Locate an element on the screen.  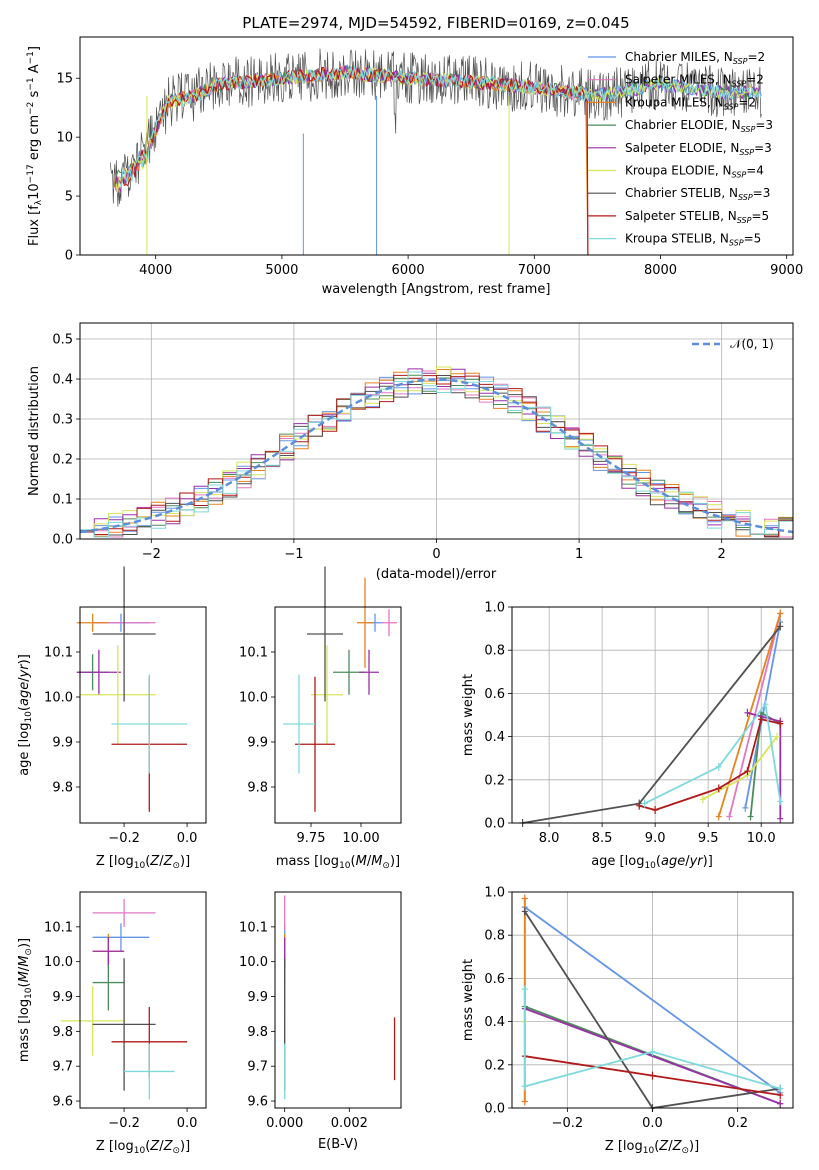
mass-vs-Z-frame is located at coordinates (143, 1000).